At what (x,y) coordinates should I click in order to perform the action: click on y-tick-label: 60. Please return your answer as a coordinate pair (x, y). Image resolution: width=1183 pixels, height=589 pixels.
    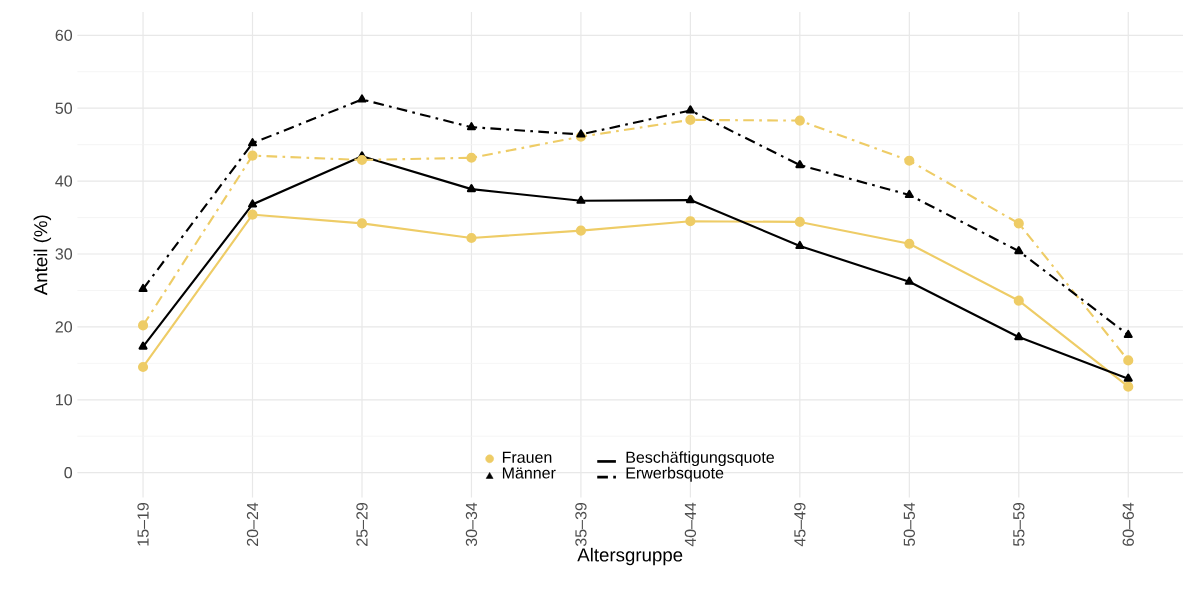
    Looking at the image, I should click on (64, 35).